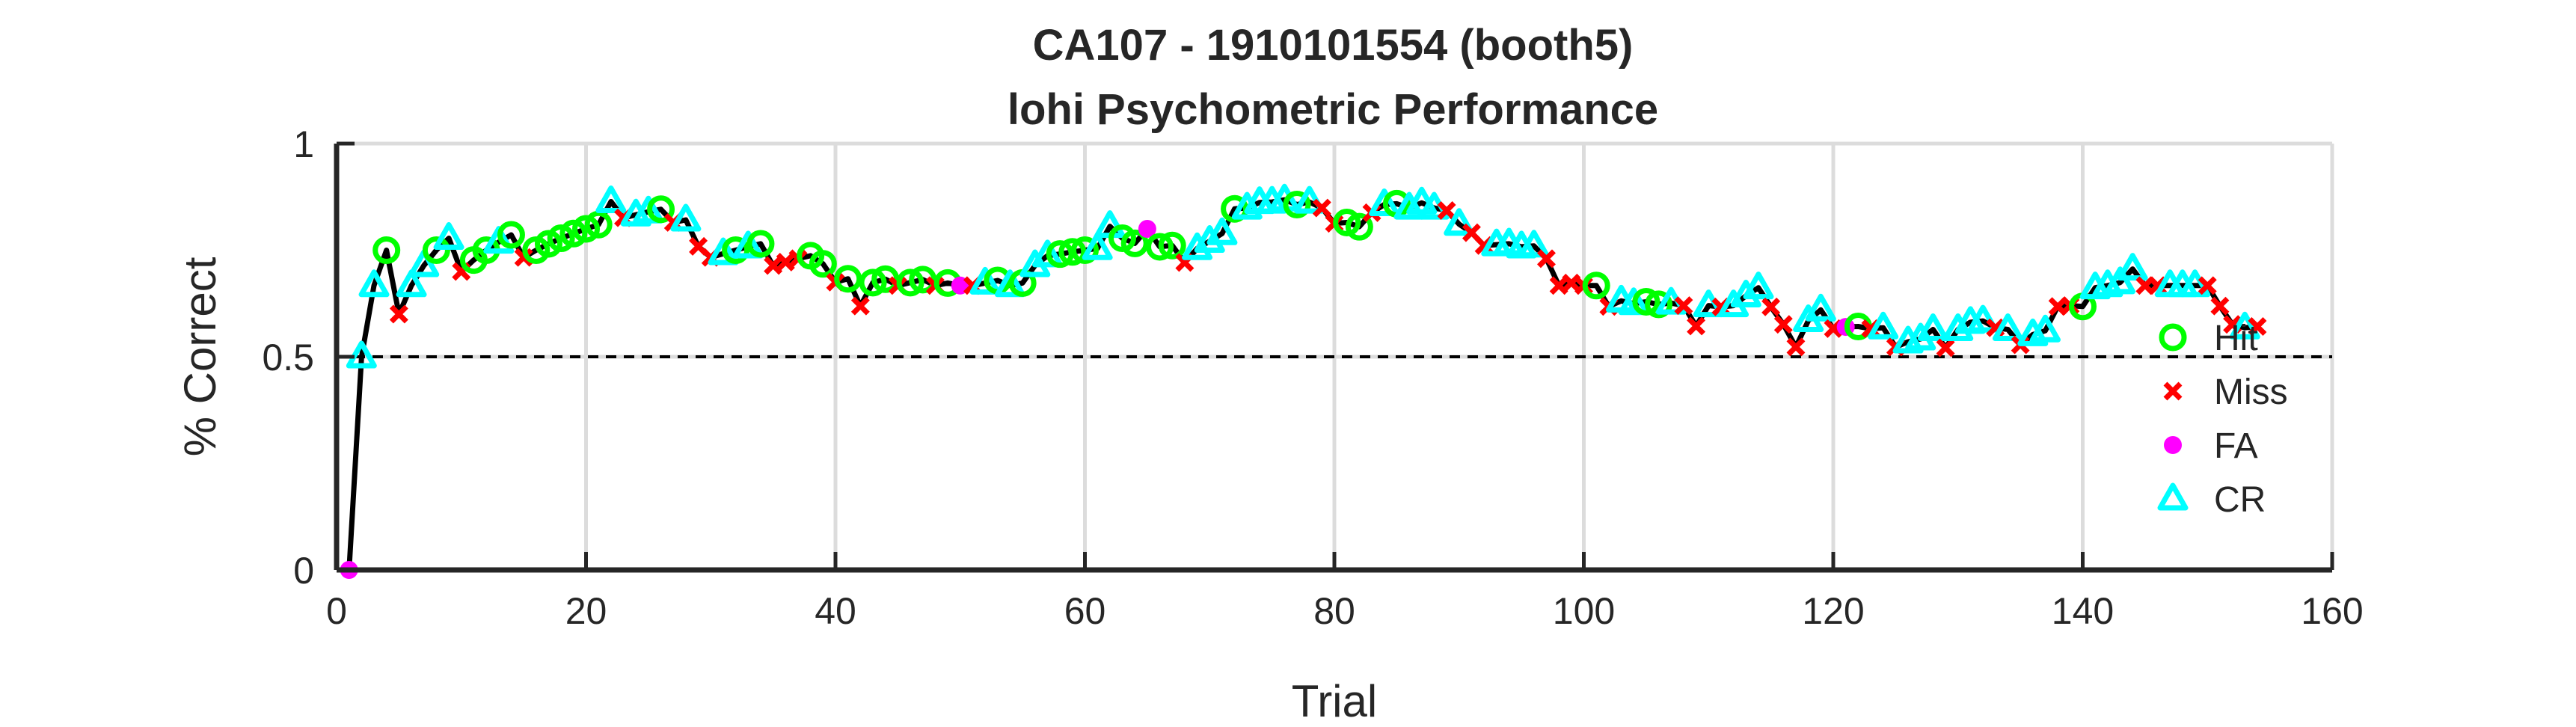  I want to click on chart-subtitle: lohi Psychometric Performance, so click(1333, 109).